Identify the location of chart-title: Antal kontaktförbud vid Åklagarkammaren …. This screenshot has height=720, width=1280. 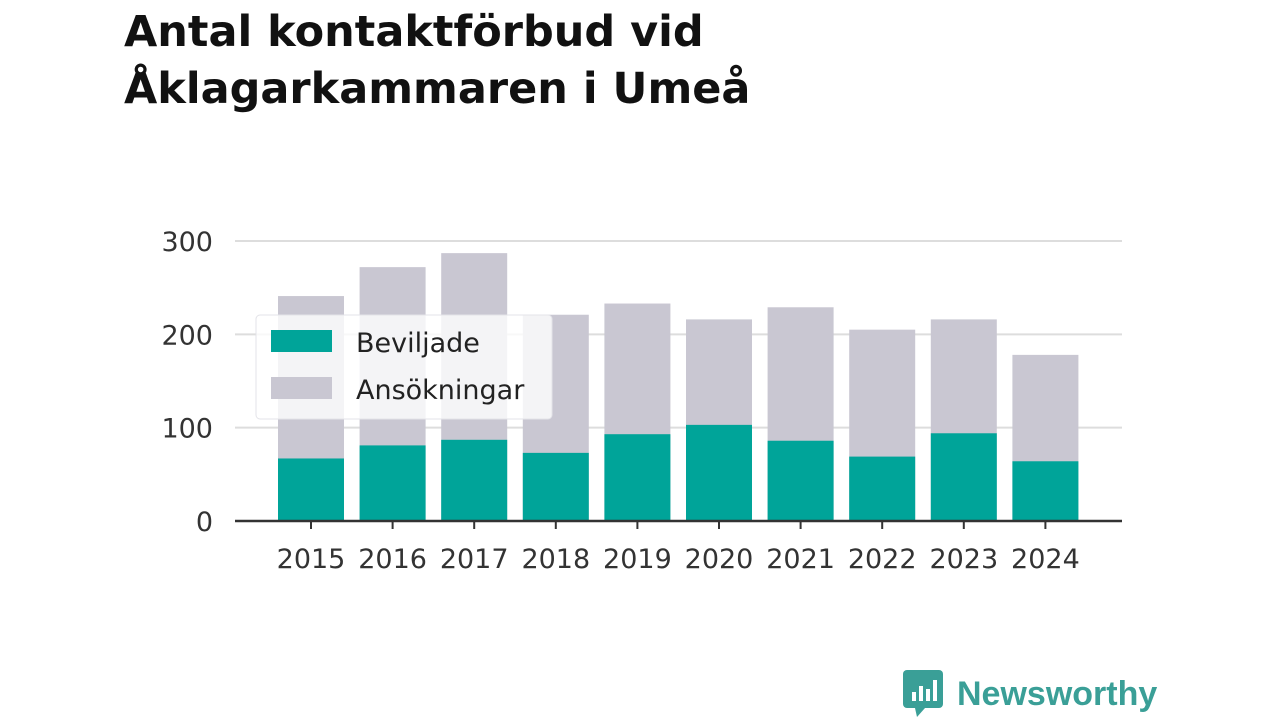
(574, 61).